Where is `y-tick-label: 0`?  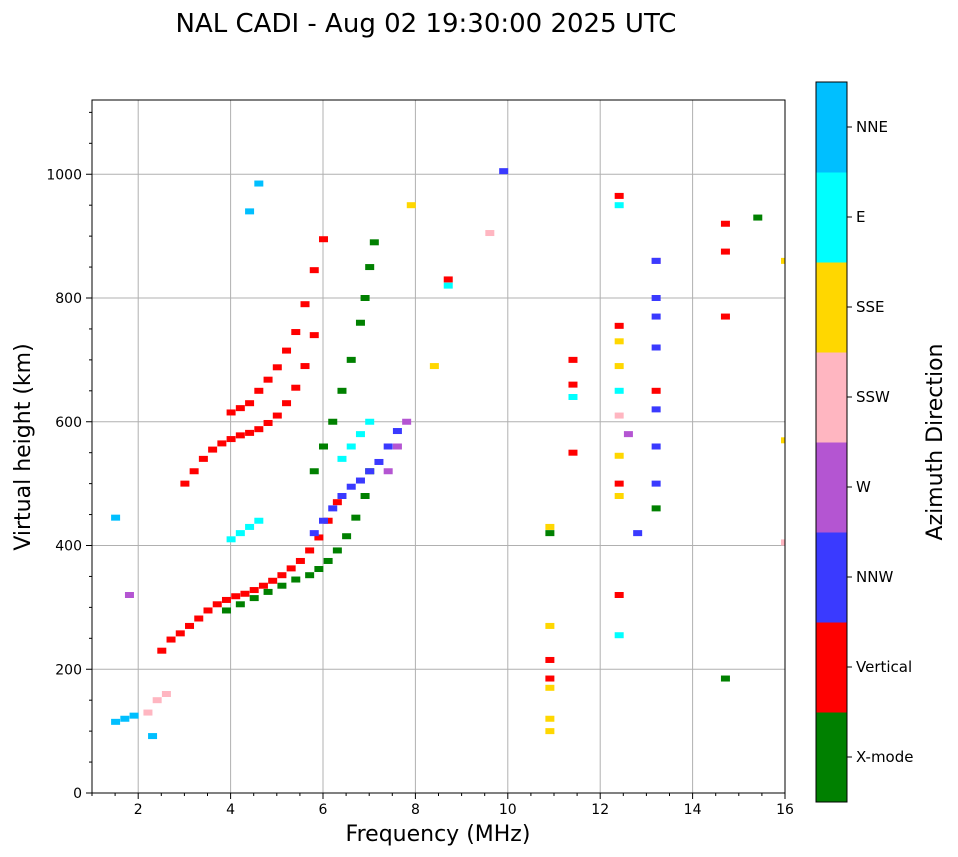 y-tick-label: 0 is located at coordinates (77, 794).